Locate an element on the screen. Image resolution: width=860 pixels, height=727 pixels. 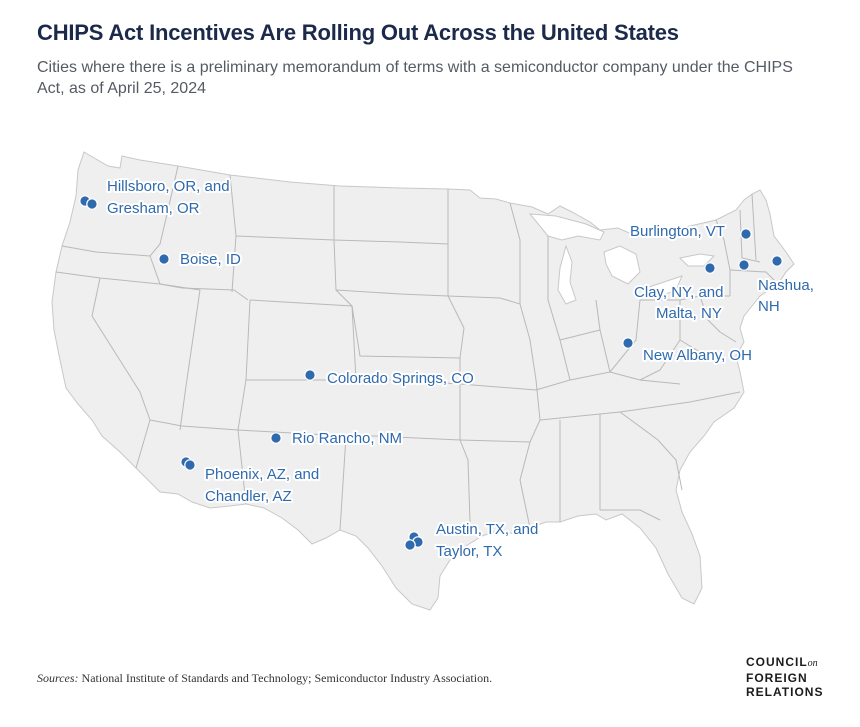
marker-malta is located at coordinates (744, 265).